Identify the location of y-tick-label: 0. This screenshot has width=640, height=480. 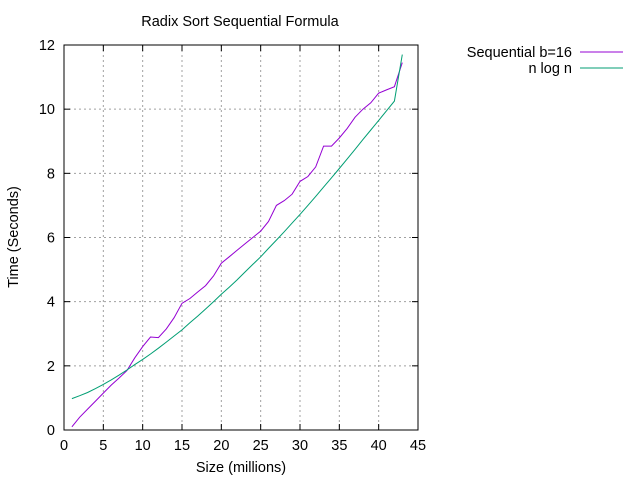
(51, 431).